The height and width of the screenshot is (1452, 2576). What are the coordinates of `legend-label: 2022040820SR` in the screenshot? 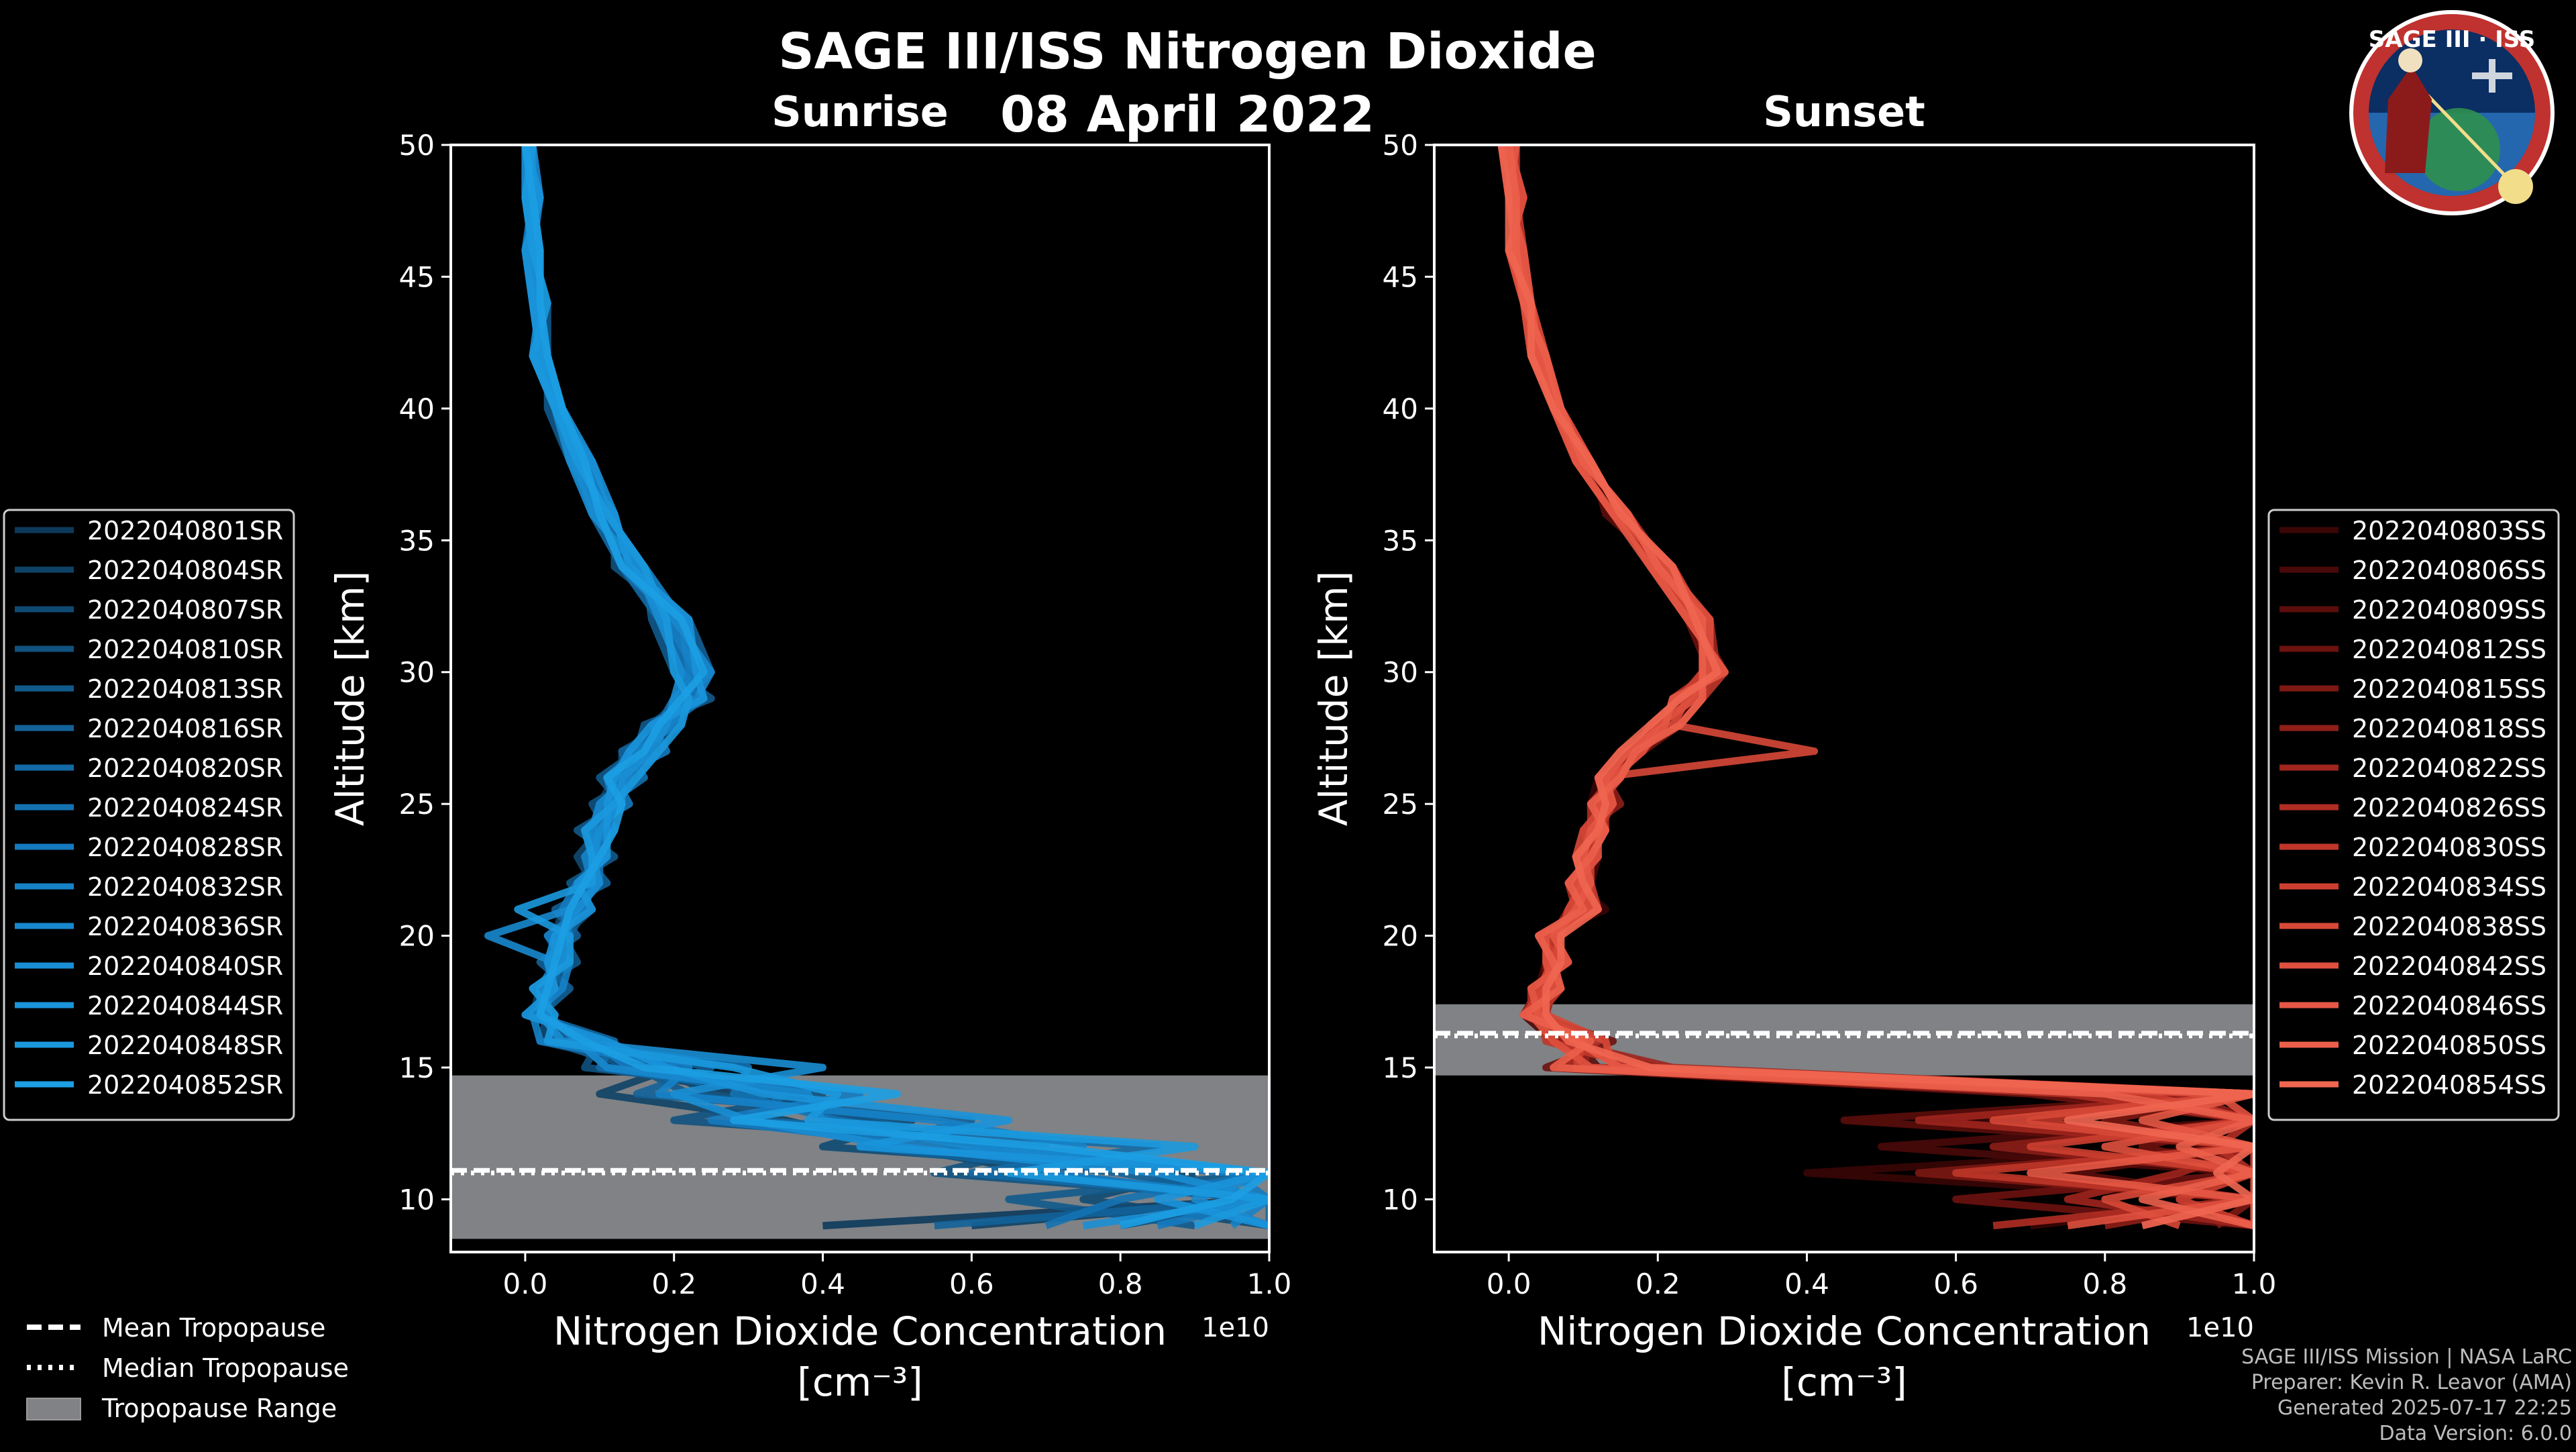 It's located at (185, 768).